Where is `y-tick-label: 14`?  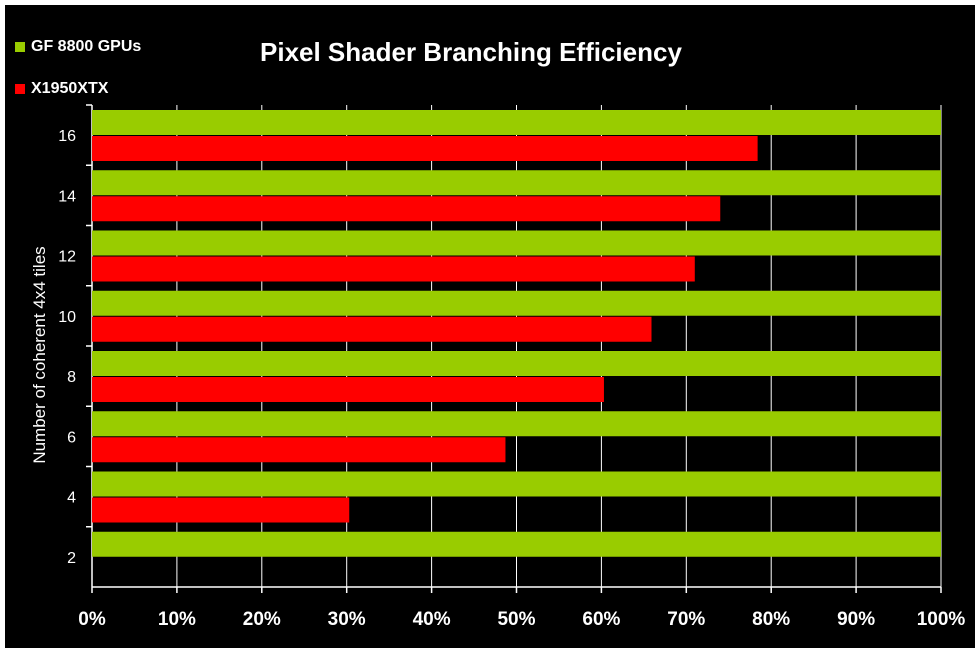
y-tick-label: 14 is located at coordinates (67, 196).